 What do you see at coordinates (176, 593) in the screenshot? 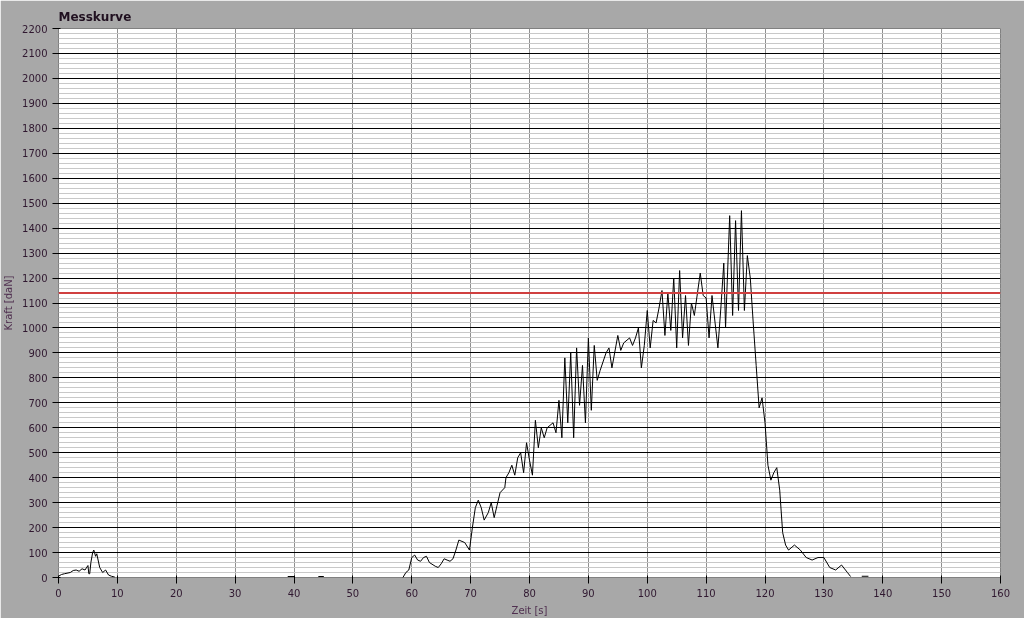
I see `x-tick-label: 20` at bounding box center [176, 593].